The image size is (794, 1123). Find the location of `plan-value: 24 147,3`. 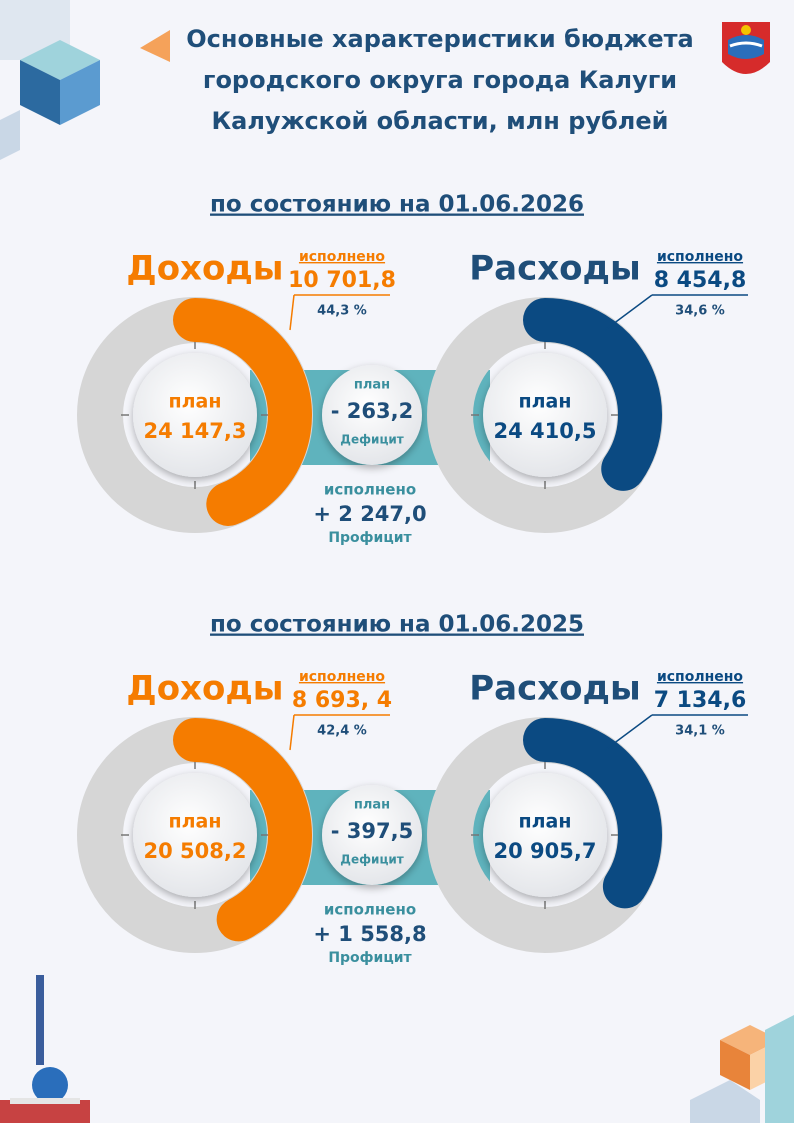

plan-value: 24 147,3 is located at coordinates (195, 431).